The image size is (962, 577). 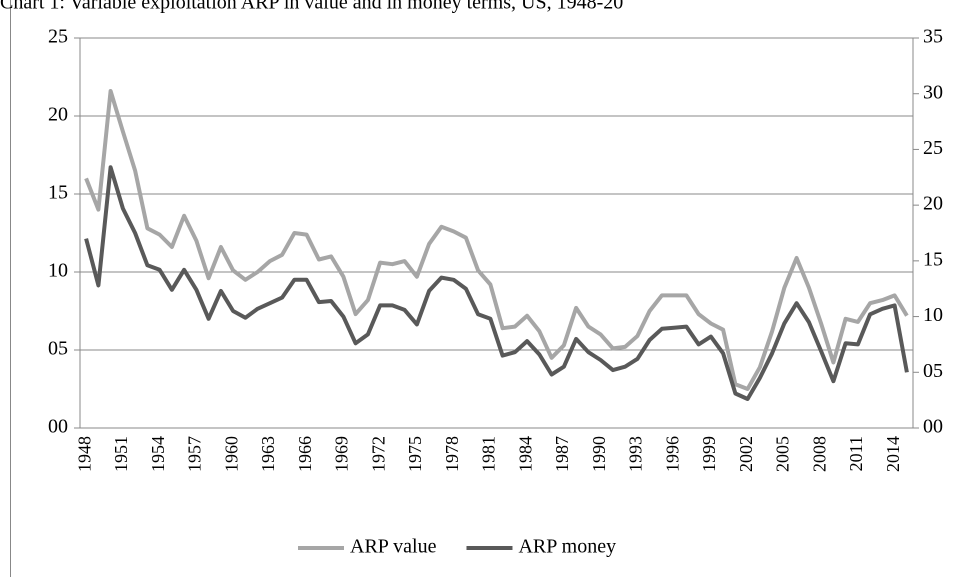 I want to click on x-tick-label: 1972, so click(x=378, y=454).